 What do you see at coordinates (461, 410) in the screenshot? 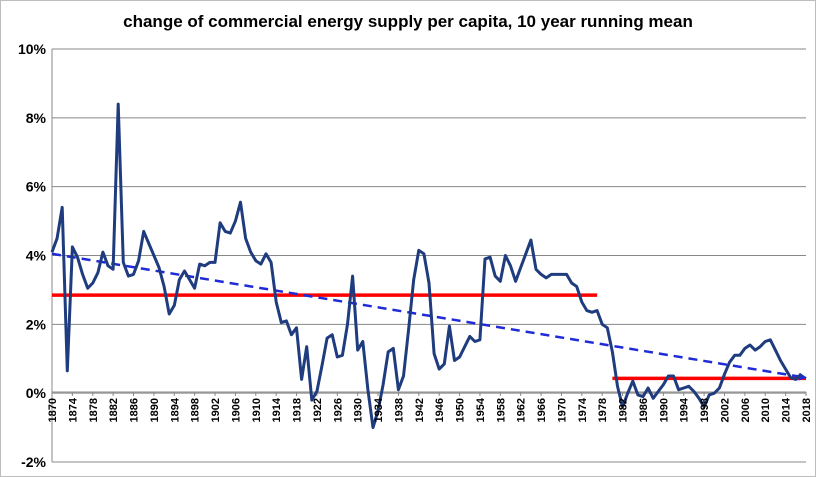
I see `x-tick-label: 1950` at bounding box center [461, 410].